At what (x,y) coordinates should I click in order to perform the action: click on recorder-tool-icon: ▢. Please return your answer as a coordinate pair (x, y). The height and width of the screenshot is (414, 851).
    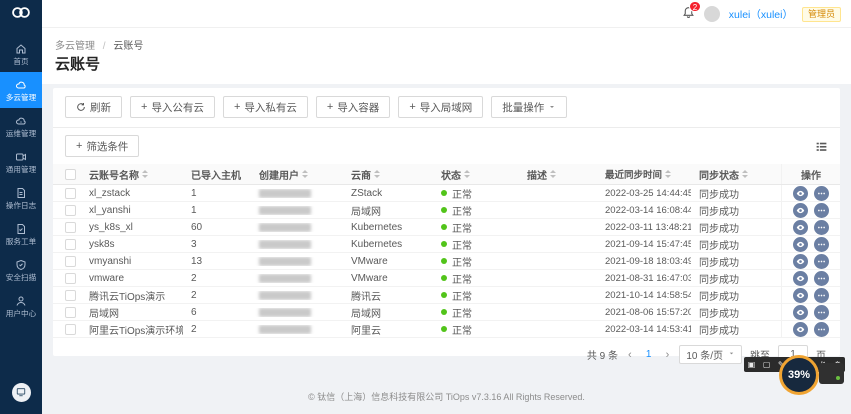
    Looking at the image, I should click on (766, 364).